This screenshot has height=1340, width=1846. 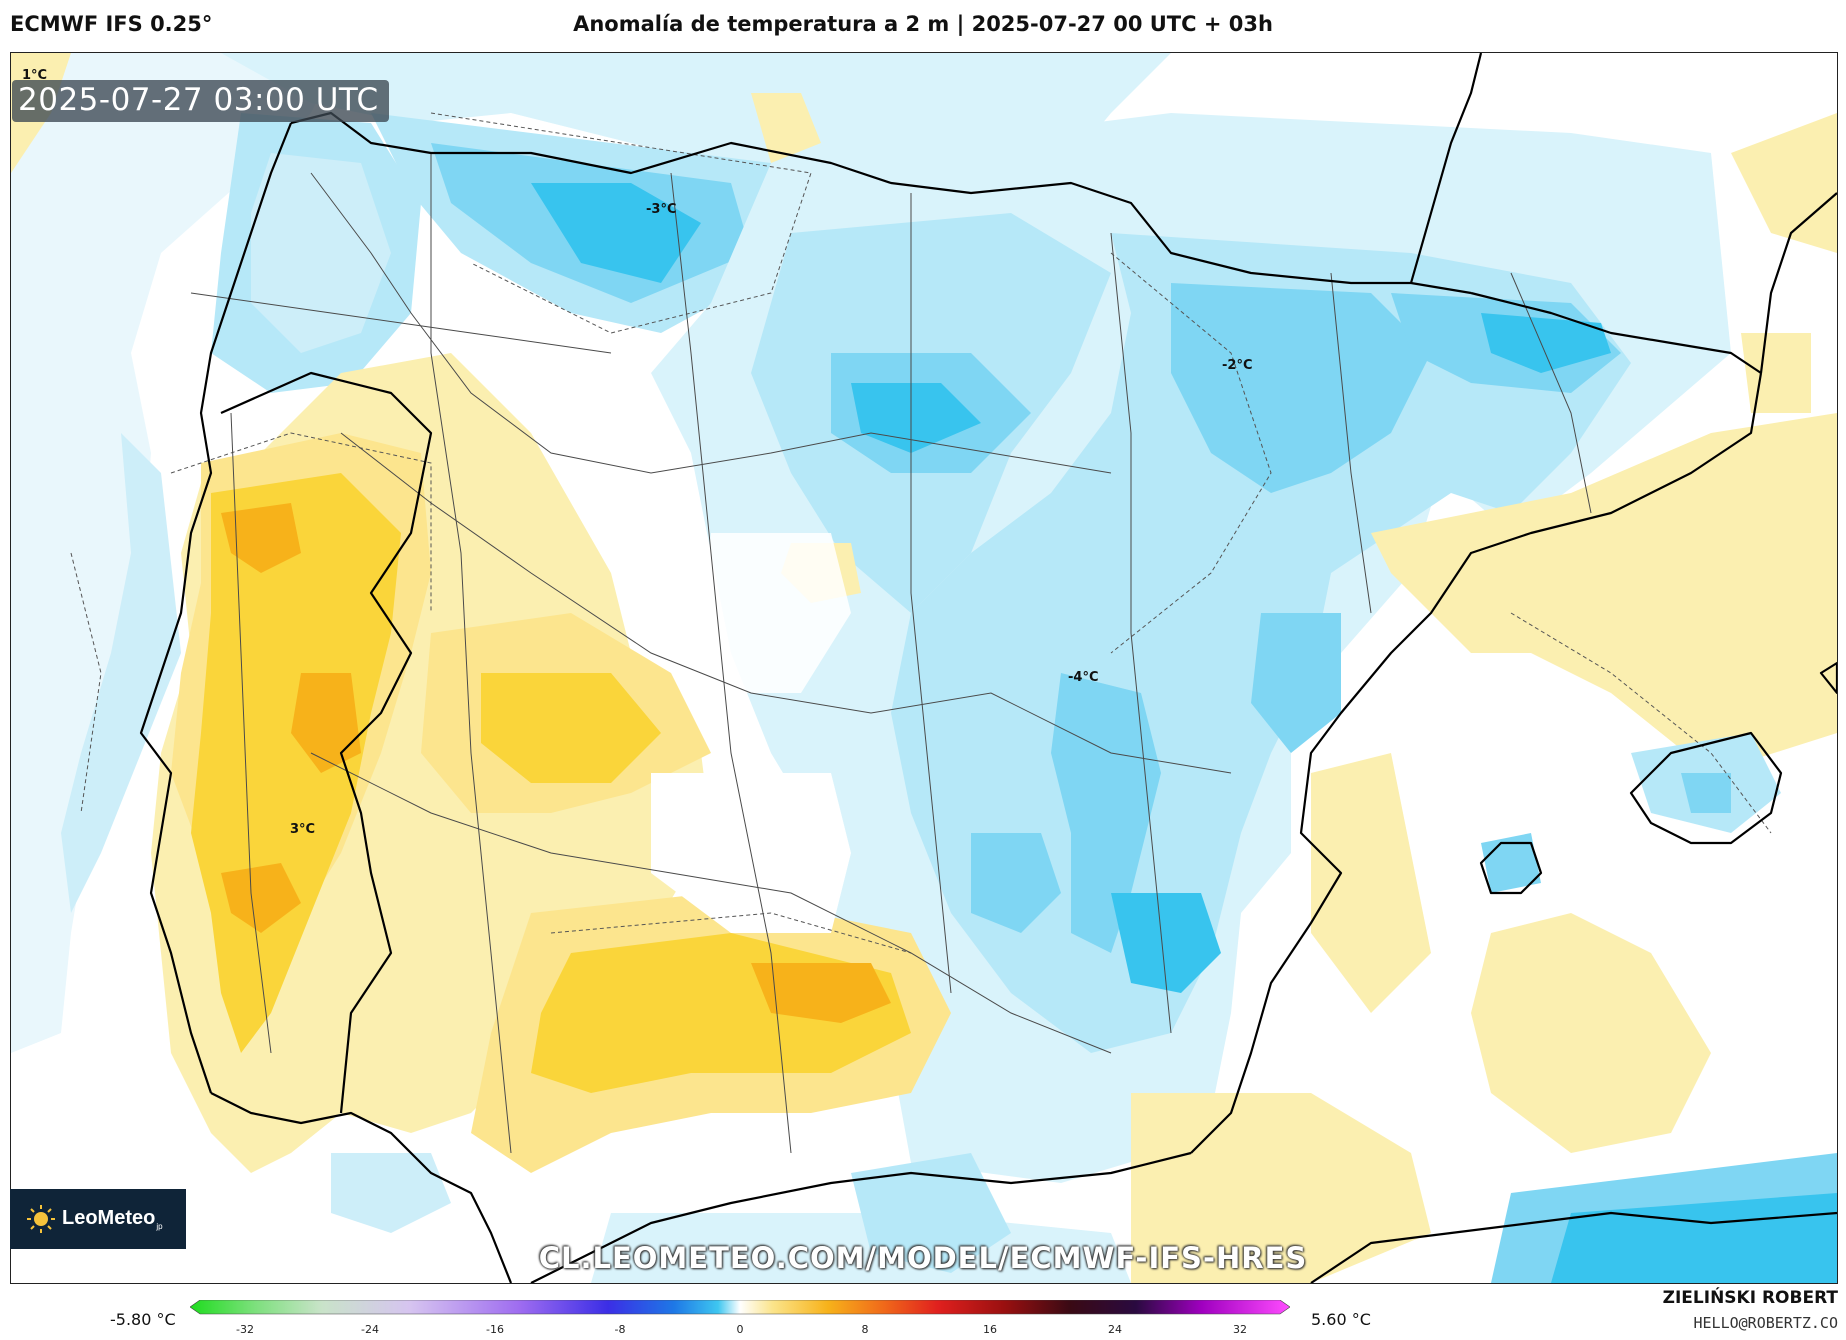 What do you see at coordinates (370, 1329) in the screenshot?
I see `scale-tick-label: -24` at bounding box center [370, 1329].